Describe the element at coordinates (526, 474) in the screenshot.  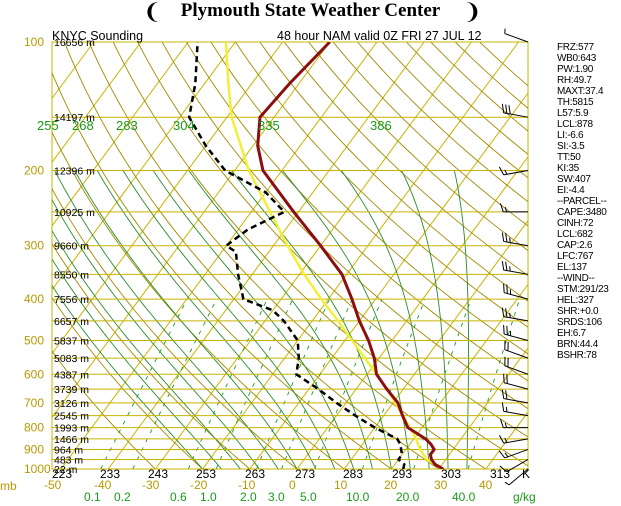
I see `theta-unit-label: K` at that location.